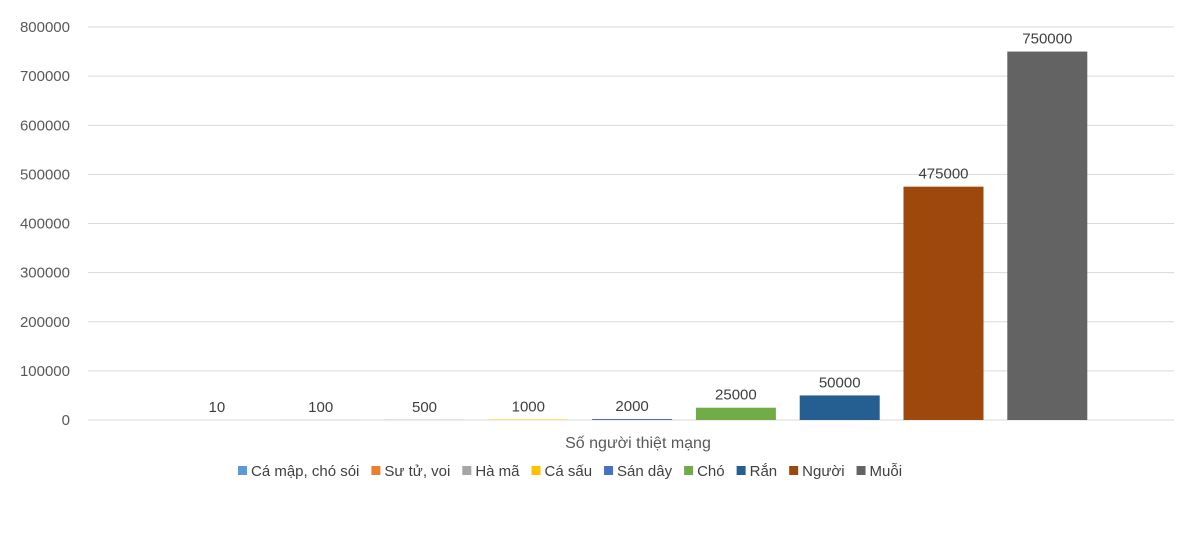 This screenshot has height=538, width=1200. Describe the element at coordinates (711, 471) in the screenshot. I see `legend-label: Chó` at that location.